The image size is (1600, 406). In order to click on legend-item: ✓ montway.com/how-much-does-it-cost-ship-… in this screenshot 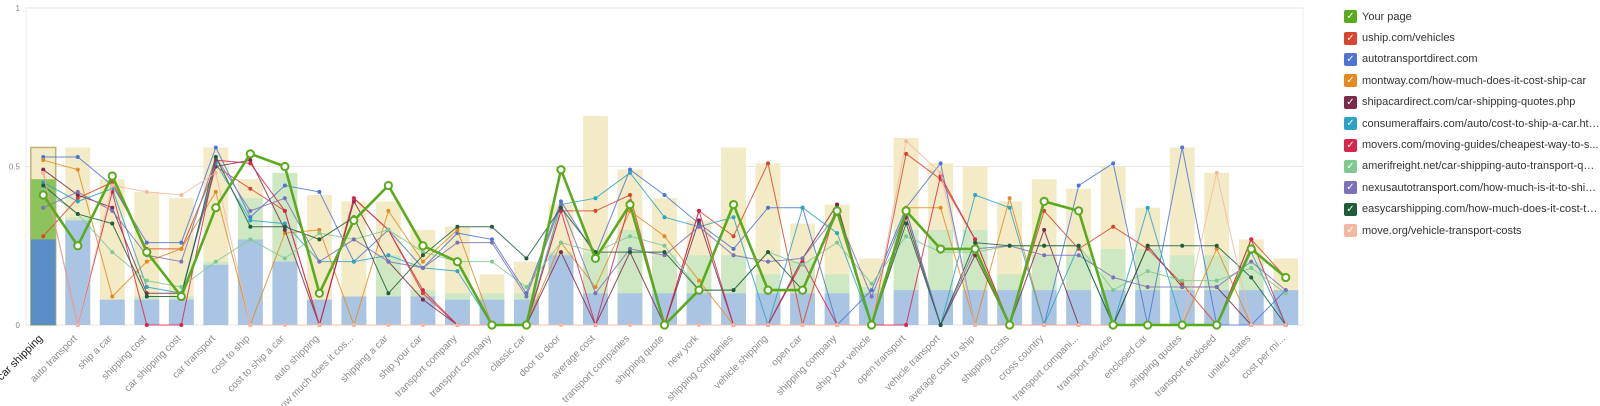, I will do `click(1472, 80)`.